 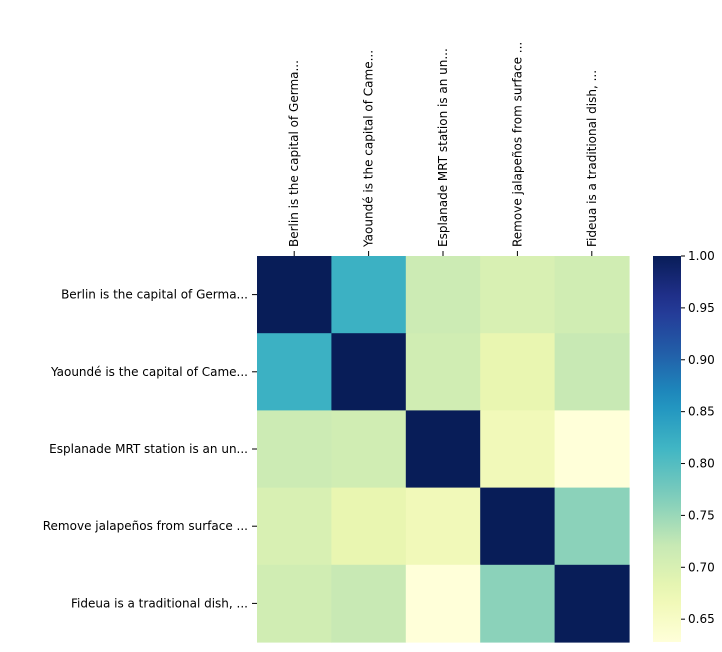 I want to click on heatmap-cell-r2-c2, so click(x=443, y=449).